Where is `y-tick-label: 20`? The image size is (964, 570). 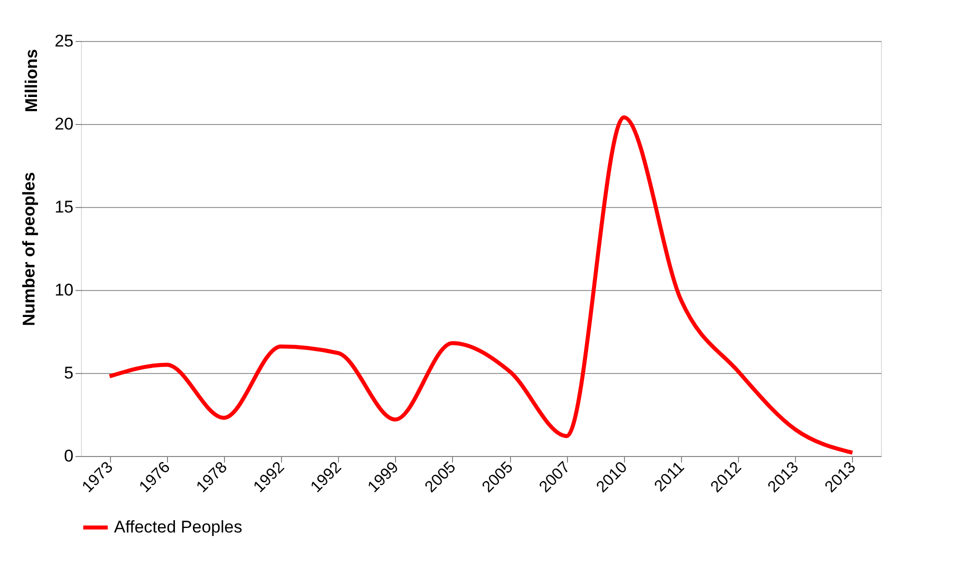 y-tick-label: 20 is located at coordinates (64, 124).